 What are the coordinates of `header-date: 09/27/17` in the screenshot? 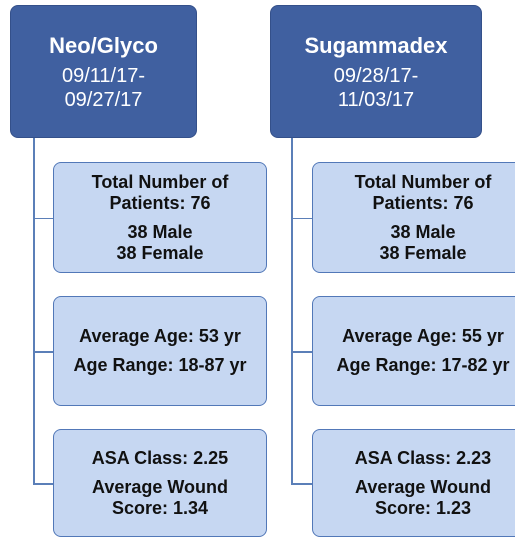 It's located at (103, 99).